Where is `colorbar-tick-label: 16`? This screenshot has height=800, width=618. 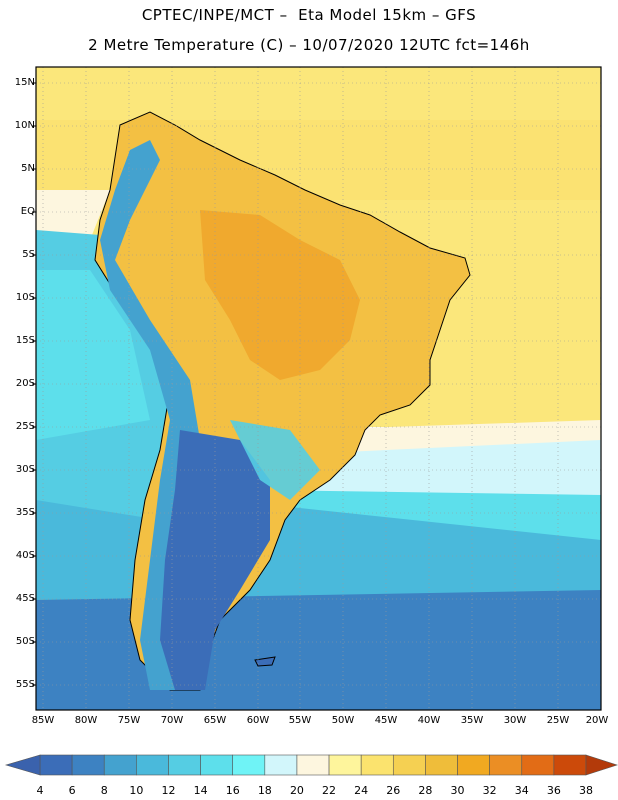 colorbar-tick-label: 16 is located at coordinates (232, 790).